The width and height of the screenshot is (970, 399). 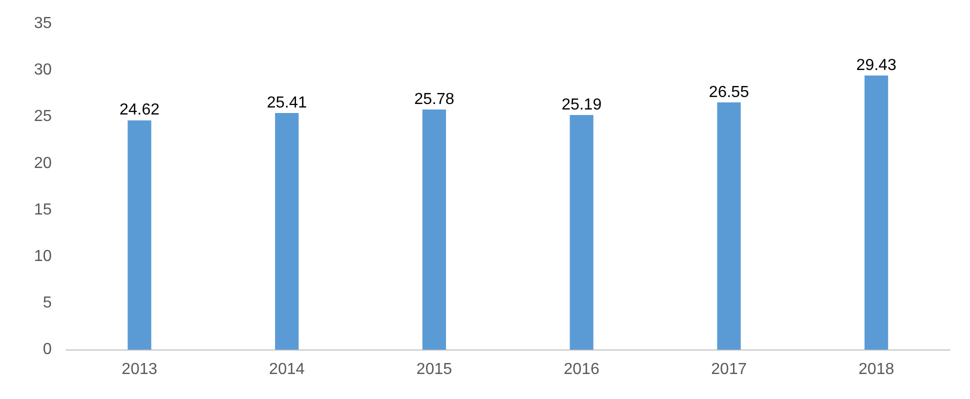 What do you see at coordinates (43, 117) in the screenshot?
I see `y-tick-label: 25` at bounding box center [43, 117].